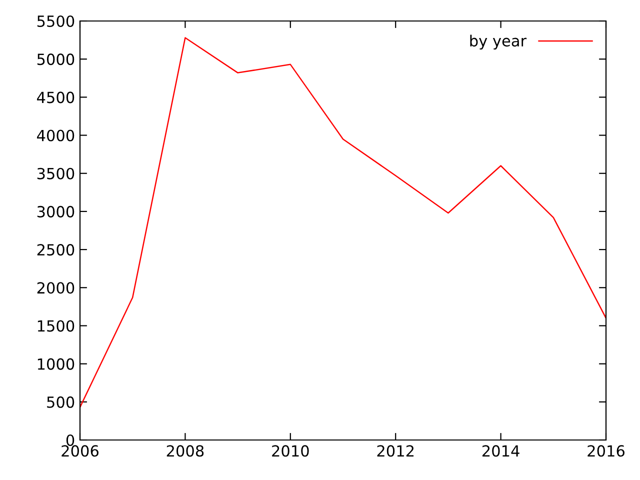  Describe the element at coordinates (55, 212) in the screenshot. I see `y-tick-label: 3000` at that location.